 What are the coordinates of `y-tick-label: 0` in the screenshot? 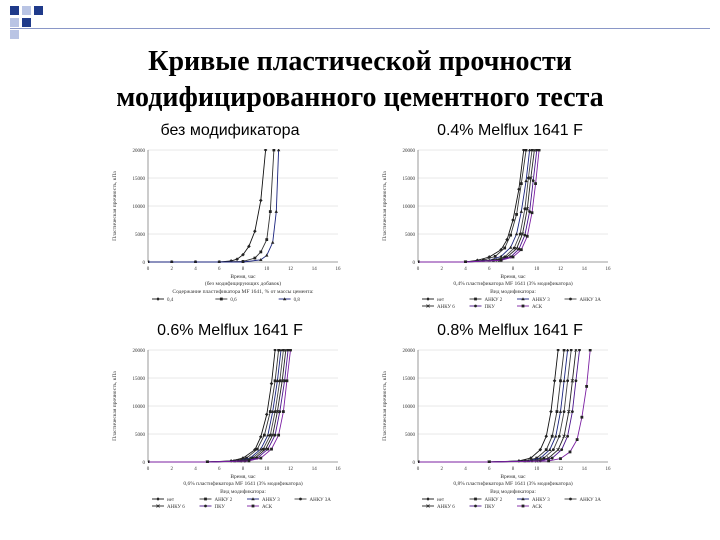 It's located at (414, 463).